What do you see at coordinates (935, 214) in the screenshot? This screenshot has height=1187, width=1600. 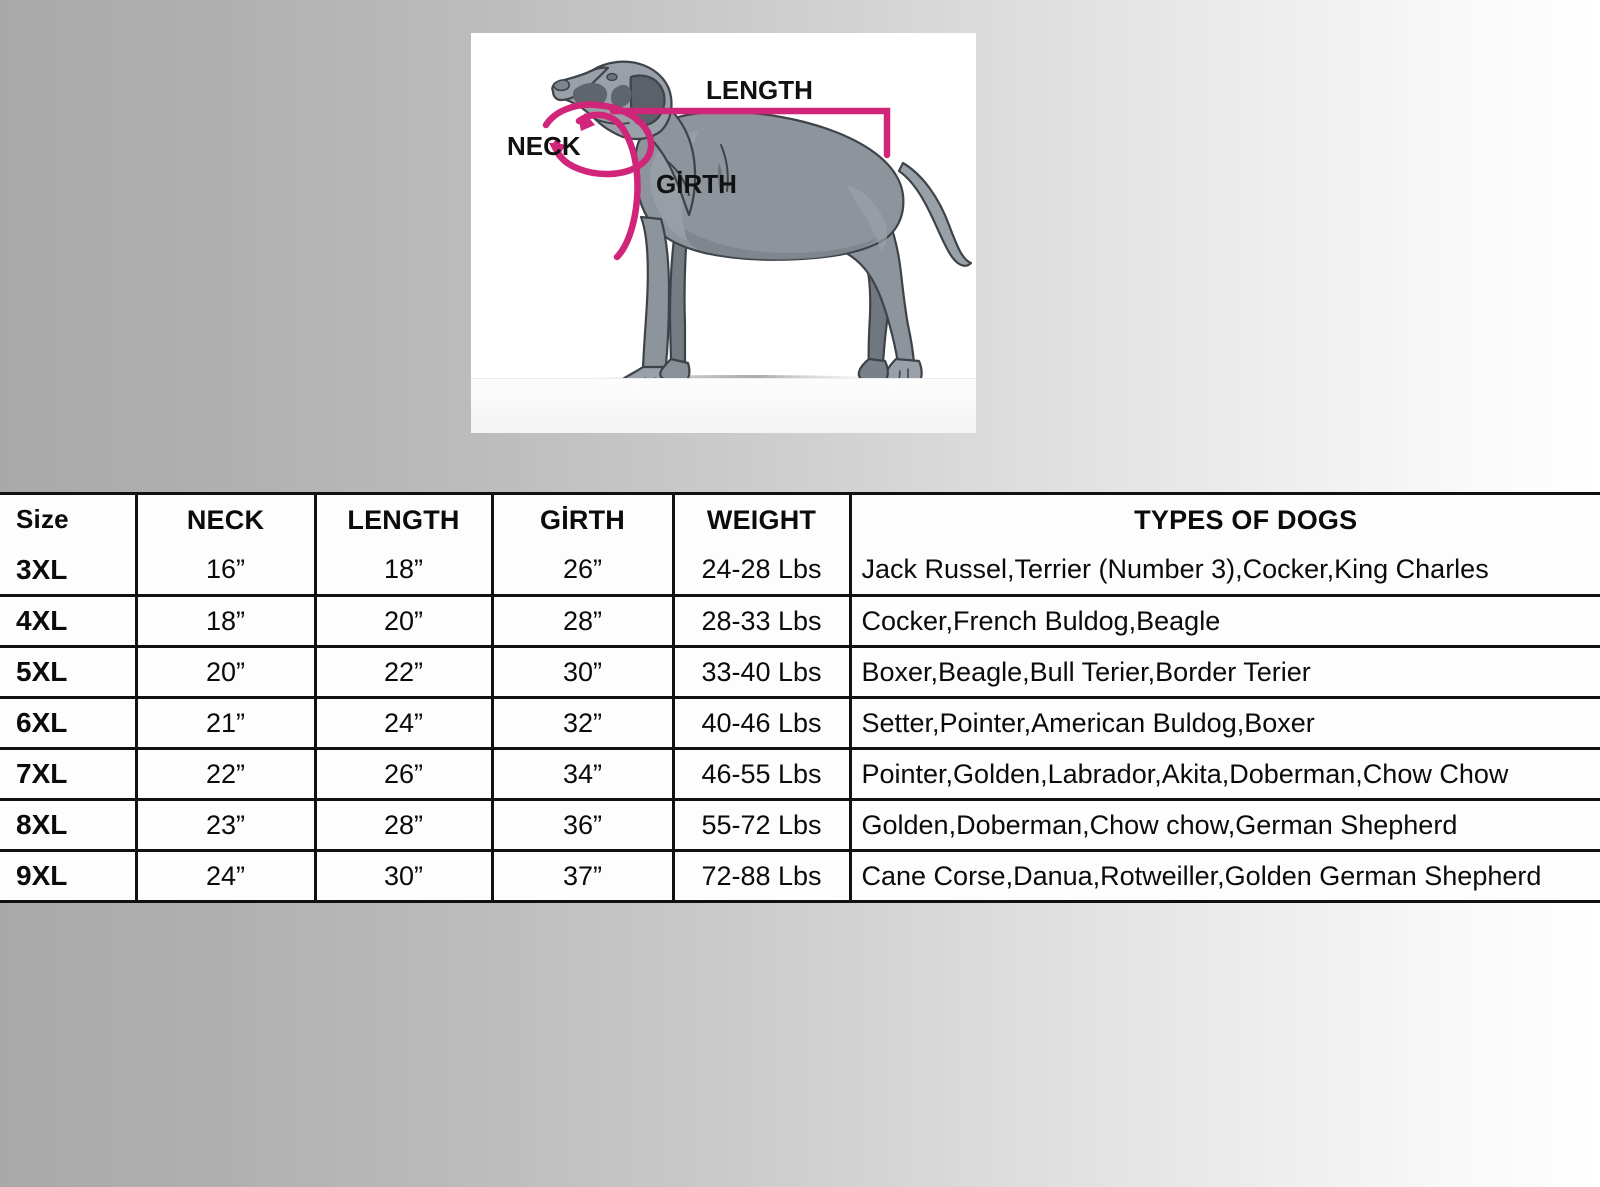 I see `dog-tail` at bounding box center [935, 214].